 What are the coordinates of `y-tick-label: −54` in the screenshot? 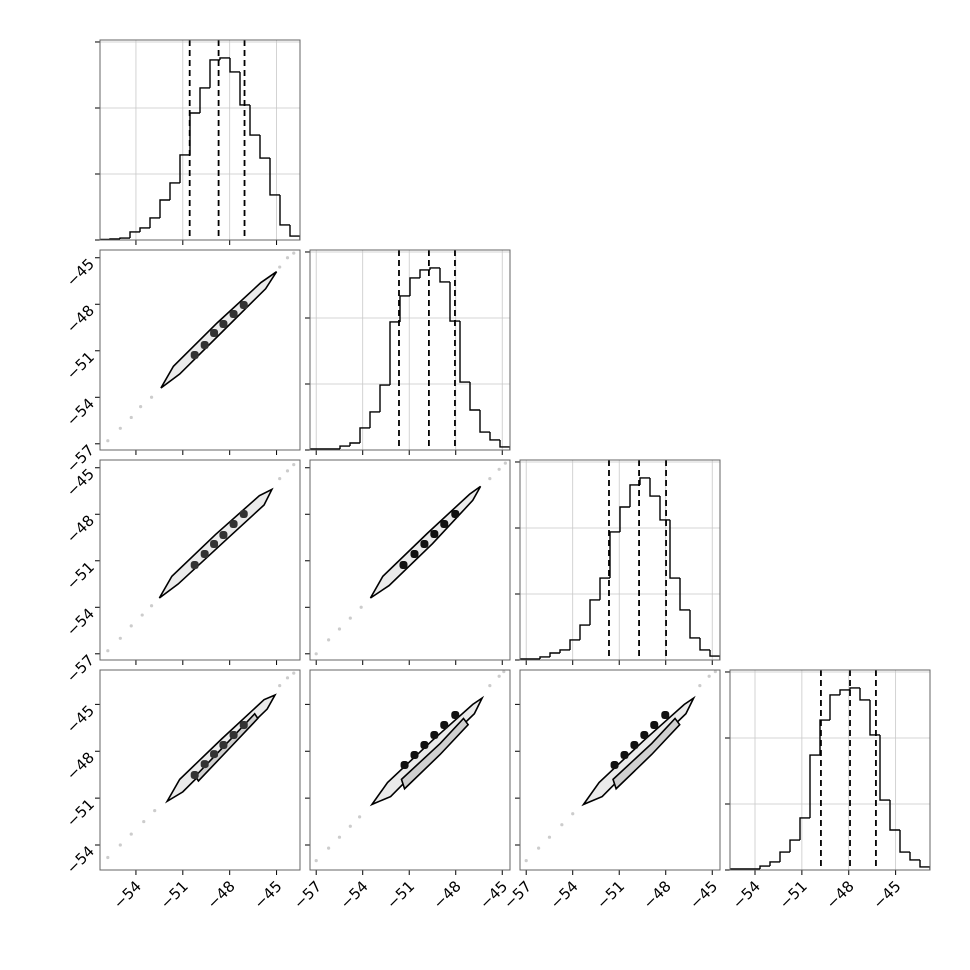 It's located at (80, 859).